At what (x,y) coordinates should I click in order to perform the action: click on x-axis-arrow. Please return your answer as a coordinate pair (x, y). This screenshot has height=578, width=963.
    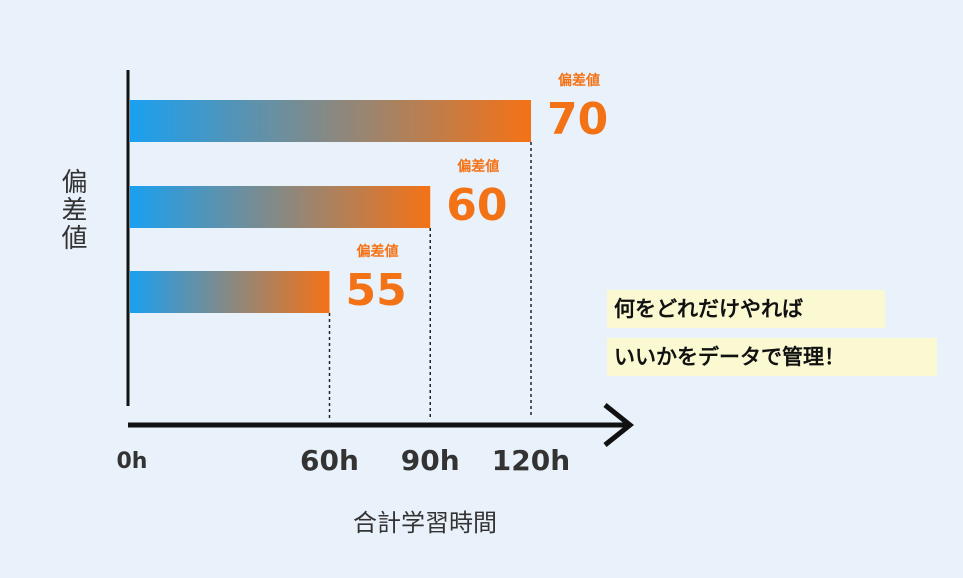
    Looking at the image, I should click on (619, 425).